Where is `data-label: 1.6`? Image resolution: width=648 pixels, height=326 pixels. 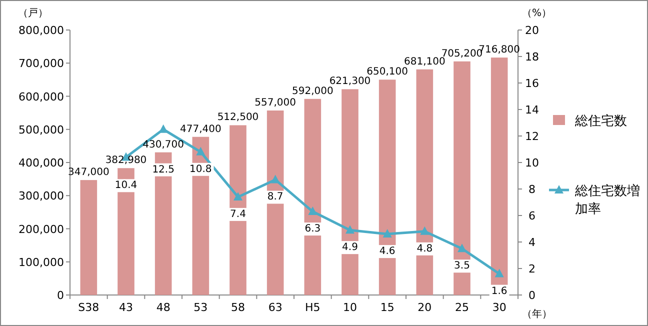 data-label: 1.6 is located at coordinates (499, 291).